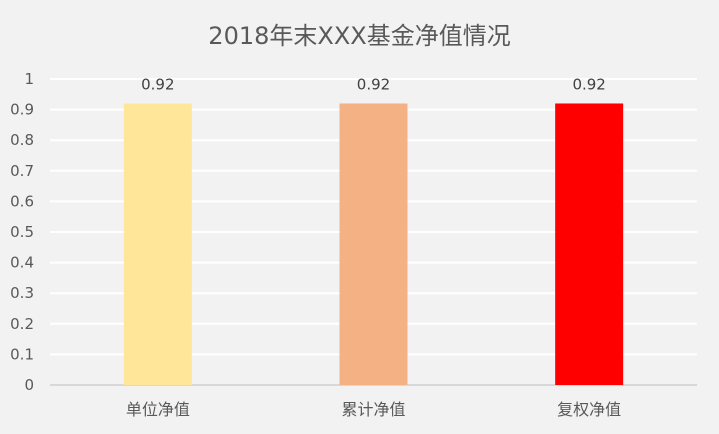 The height and width of the screenshot is (434, 719). I want to click on y-tick-label: 0.1, so click(22, 354).